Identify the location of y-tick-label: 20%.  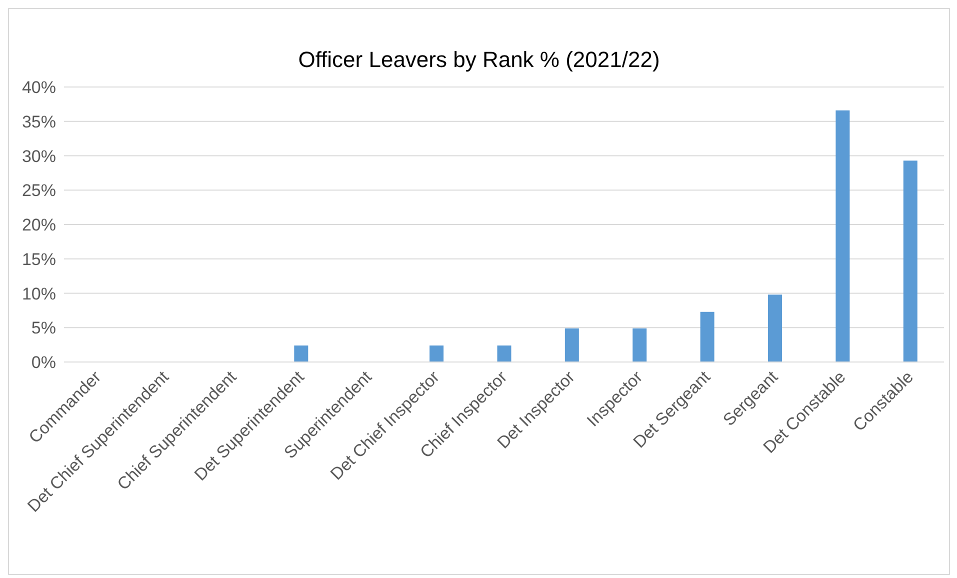
(39, 225).